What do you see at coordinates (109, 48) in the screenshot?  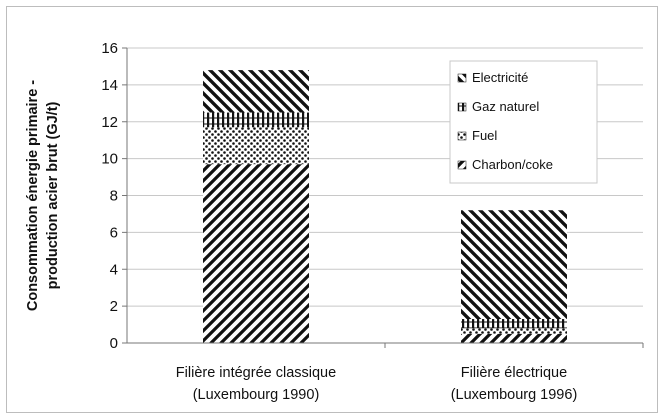 I see `y-tick-label: 16` at bounding box center [109, 48].